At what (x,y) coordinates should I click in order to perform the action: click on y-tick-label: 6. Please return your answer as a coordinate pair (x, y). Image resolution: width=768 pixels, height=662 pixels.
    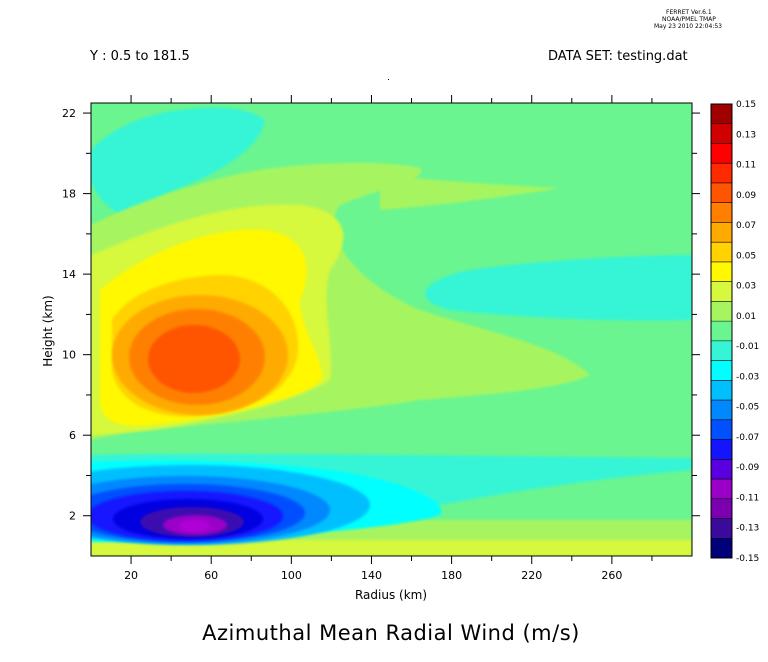
    Looking at the image, I should click on (72, 435).